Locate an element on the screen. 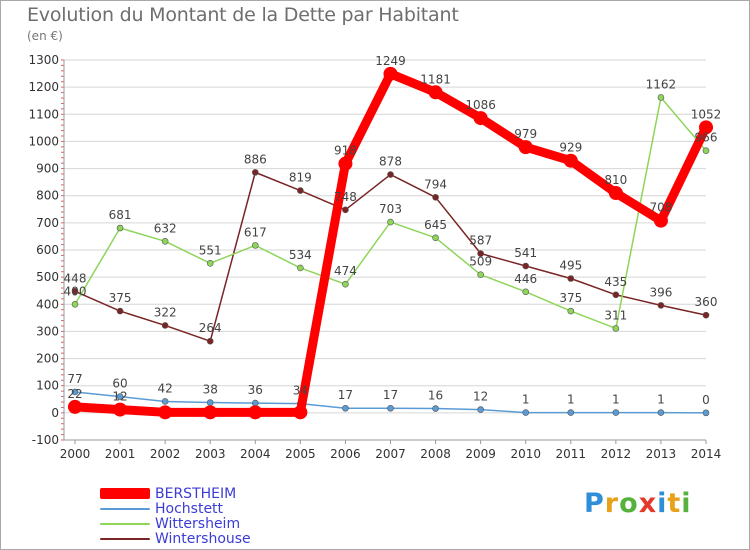 This screenshot has width=750, height=550. y-tick-label: 700 is located at coordinates (47, 223).